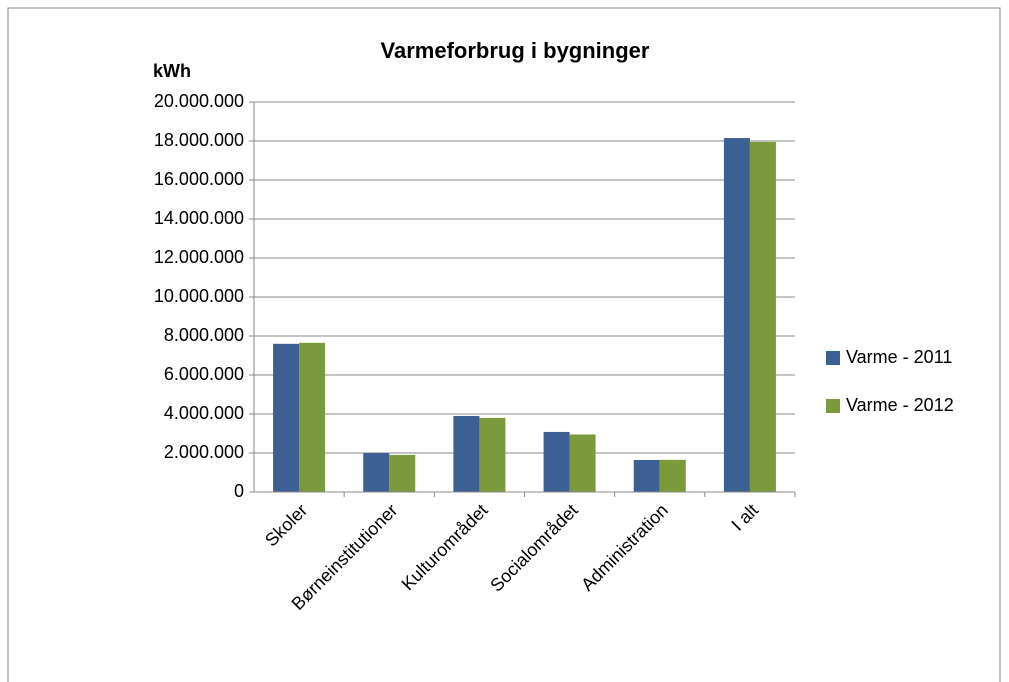 Image resolution: width=1009 pixels, height=682 pixels. What do you see at coordinates (204, 335) in the screenshot?
I see `y-tick-label: 8.000.000` at bounding box center [204, 335].